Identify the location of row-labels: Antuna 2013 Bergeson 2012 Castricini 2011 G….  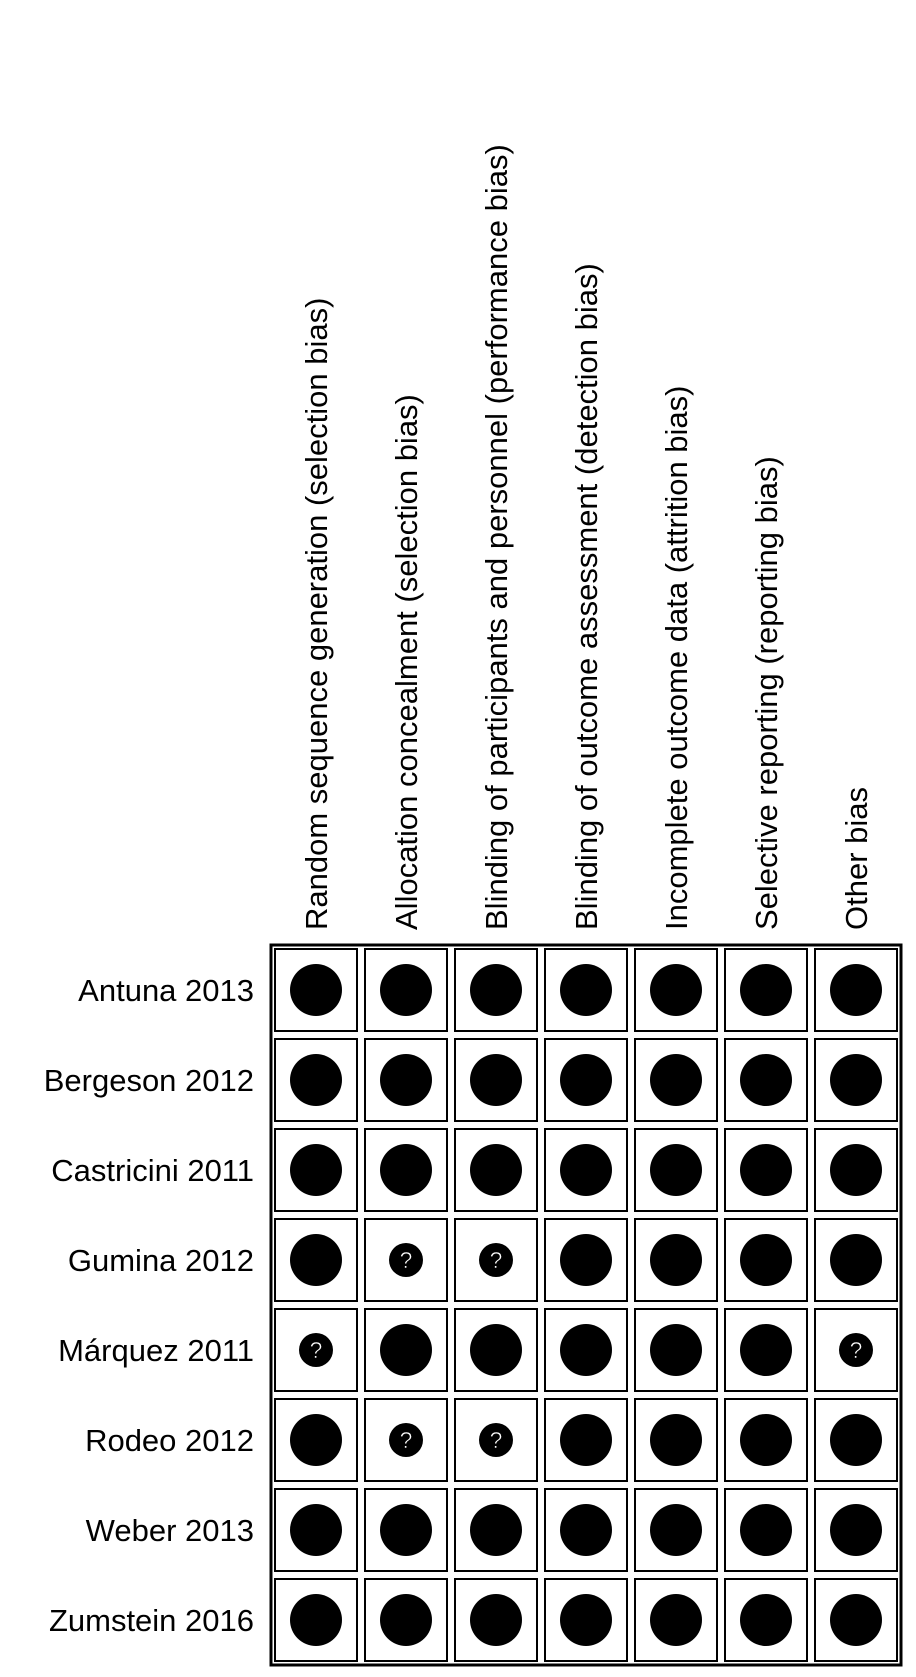
(149, 1305).